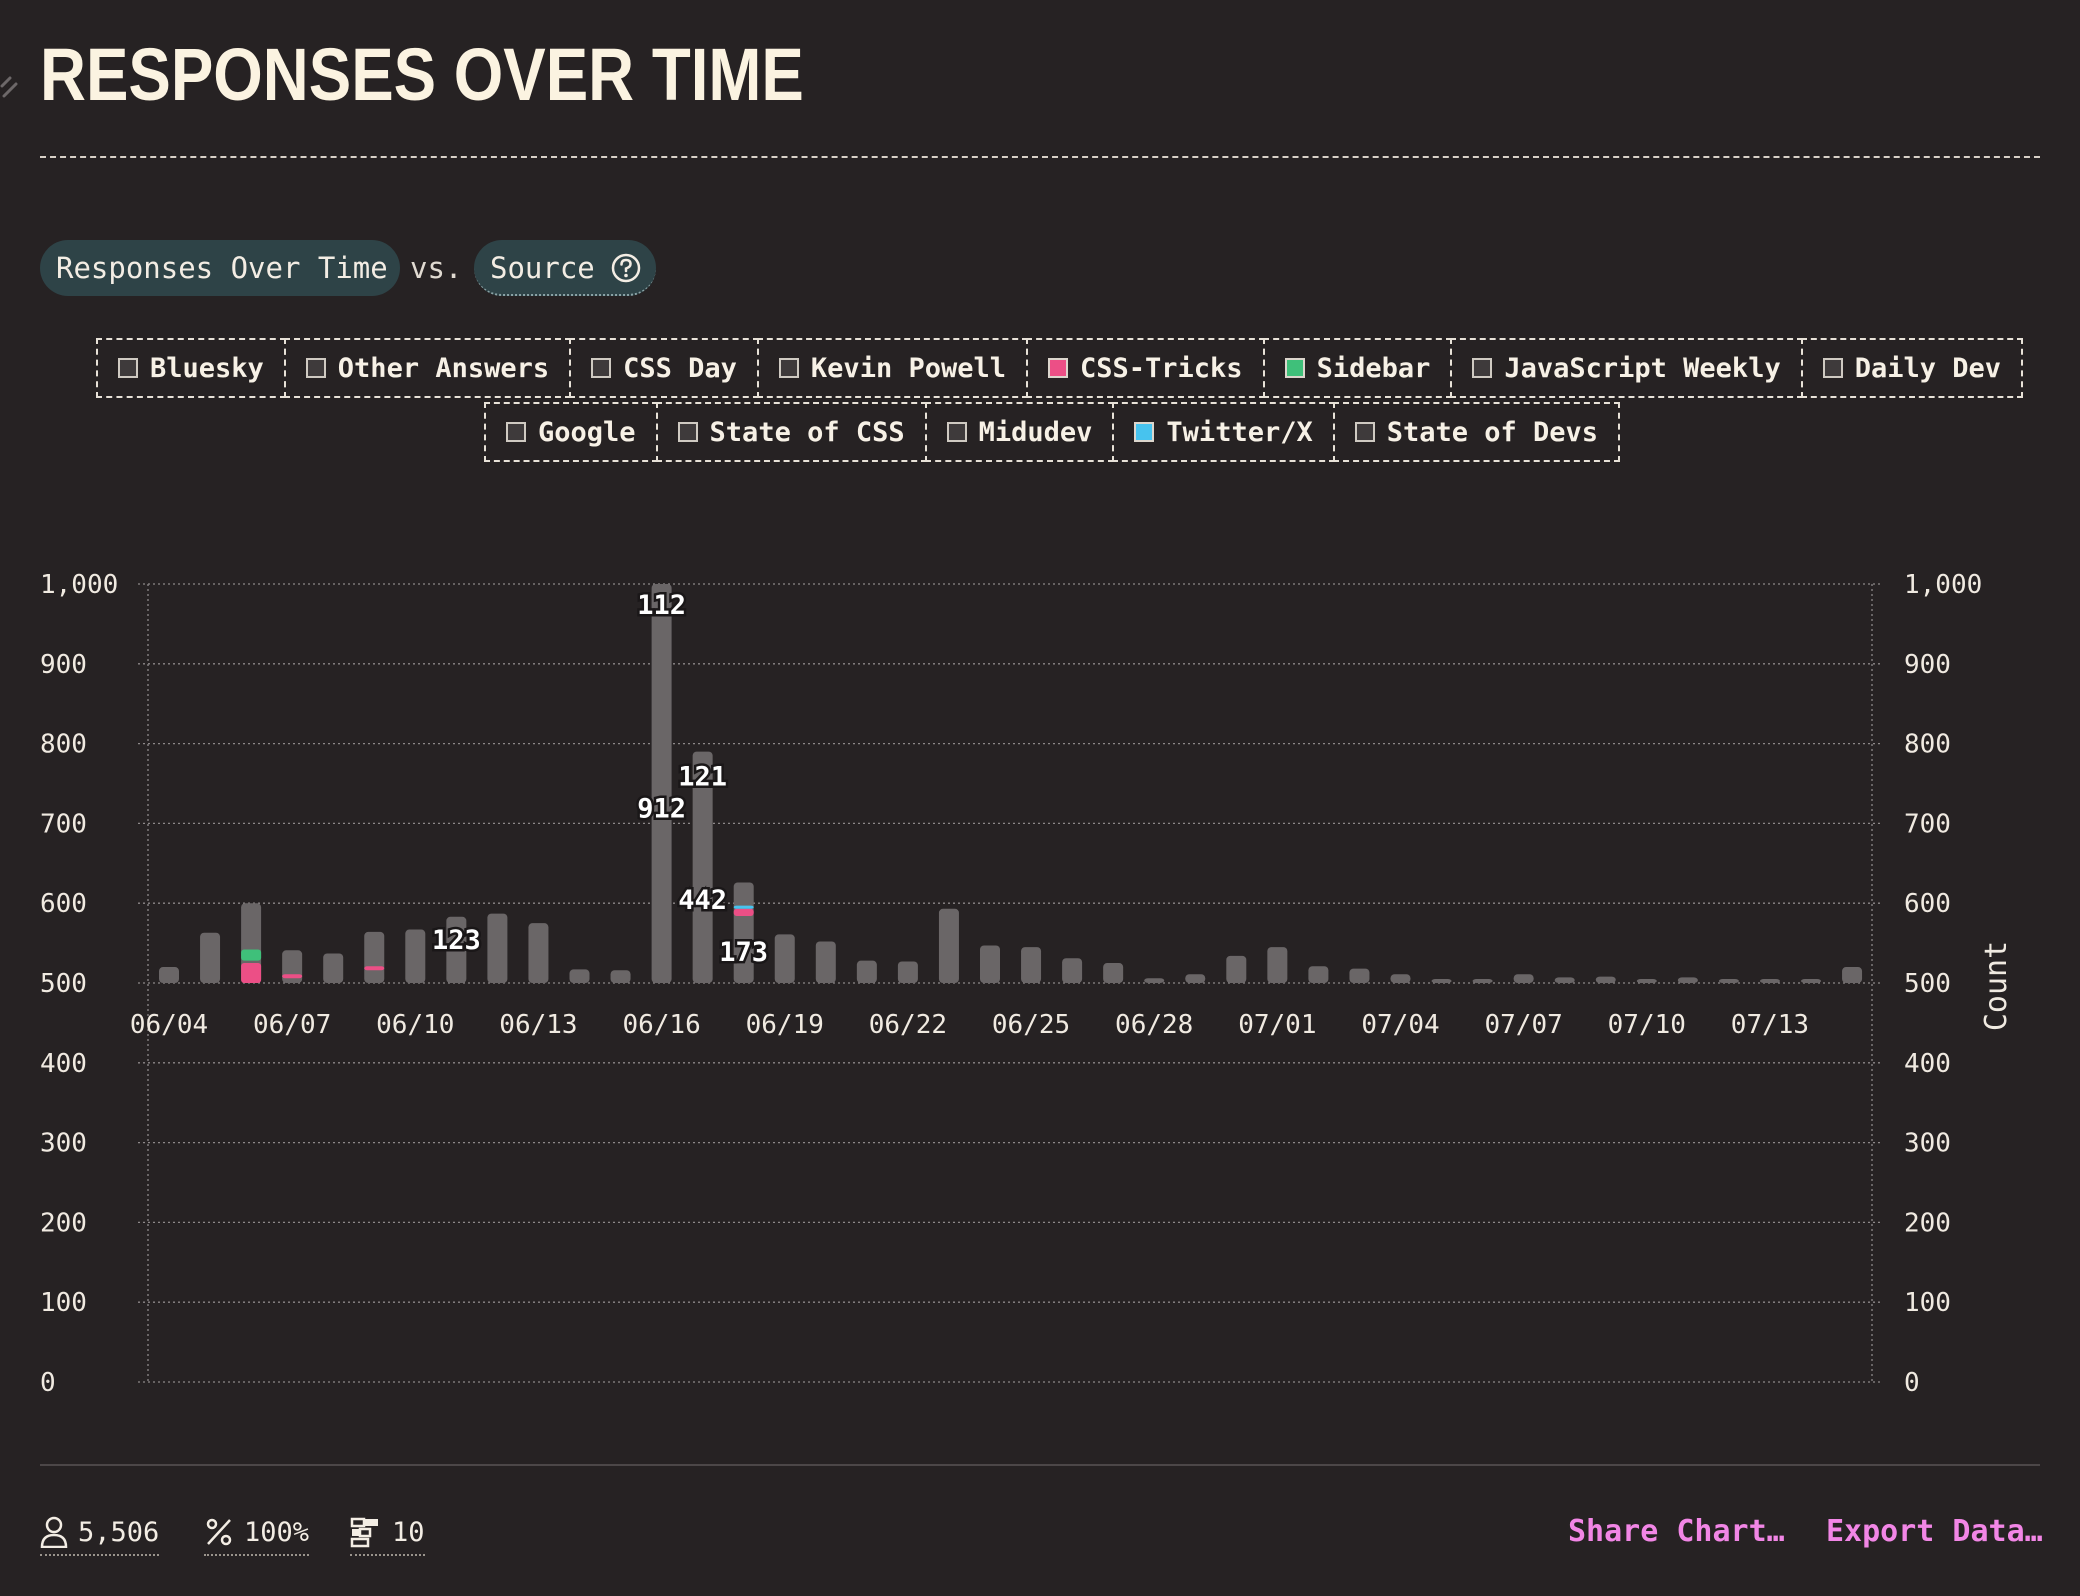 The image size is (2080, 1596). What do you see at coordinates (63, 1144) in the screenshot?
I see `y-tick-label-left: 300` at bounding box center [63, 1144].